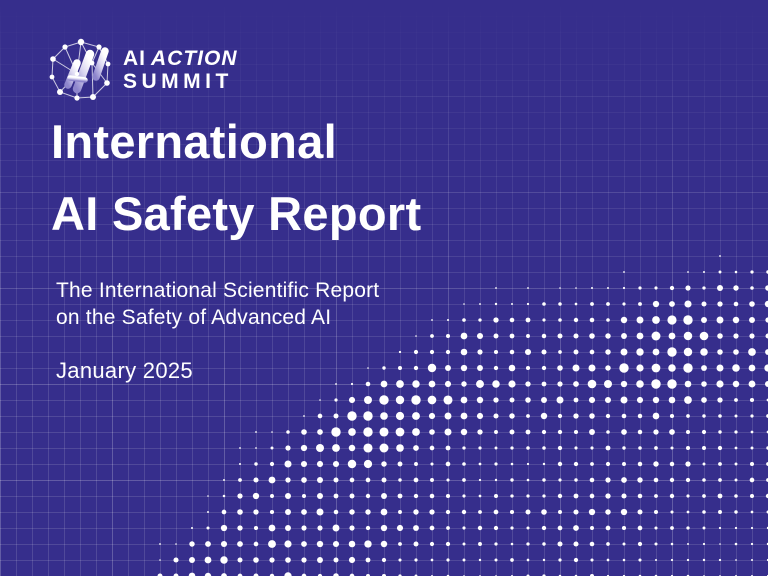 This screenshot has height=576, width=768. I want to click on ai-action-summit-logo: AI ACTION SUMMIT, so click(143, 70).